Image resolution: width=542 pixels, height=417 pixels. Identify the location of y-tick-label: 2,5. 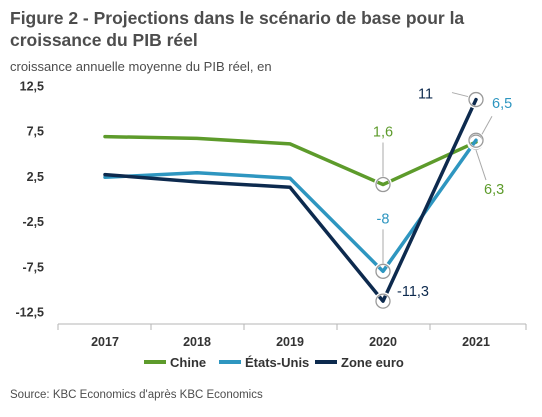
(35, 177).